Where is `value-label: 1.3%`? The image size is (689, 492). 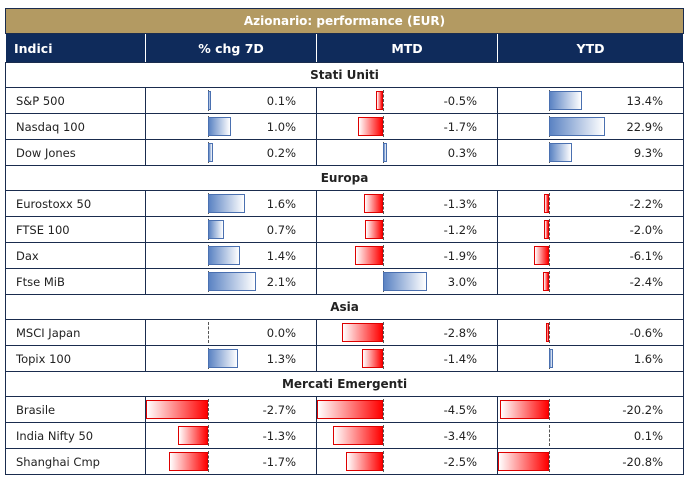 value-label: 1.3% is located at coordinates (281, 358).